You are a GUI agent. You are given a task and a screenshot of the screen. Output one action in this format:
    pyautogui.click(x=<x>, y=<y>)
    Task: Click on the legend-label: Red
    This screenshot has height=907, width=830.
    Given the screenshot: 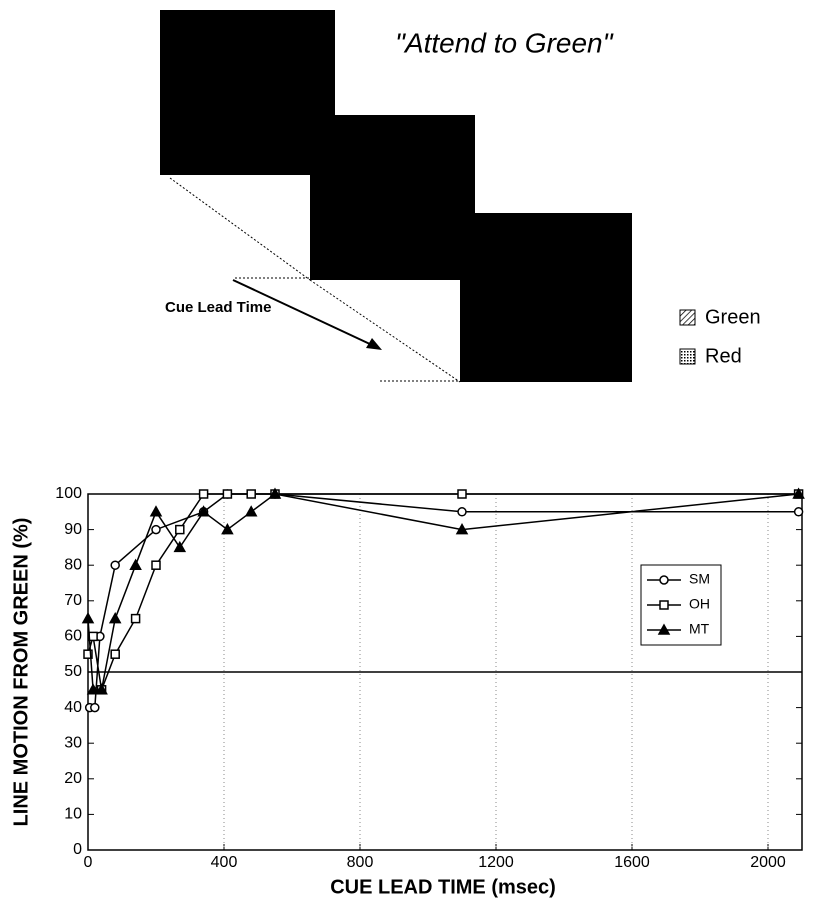 What is the action you would take?
    pyautogui.click(x=723, y=356)
    